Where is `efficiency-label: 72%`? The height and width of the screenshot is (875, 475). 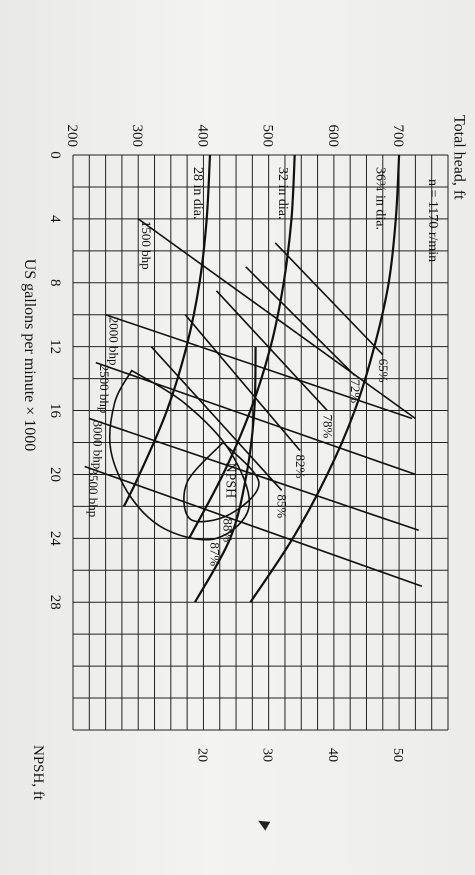 efficiency-label: 72% is located at coordinates (355, 391).